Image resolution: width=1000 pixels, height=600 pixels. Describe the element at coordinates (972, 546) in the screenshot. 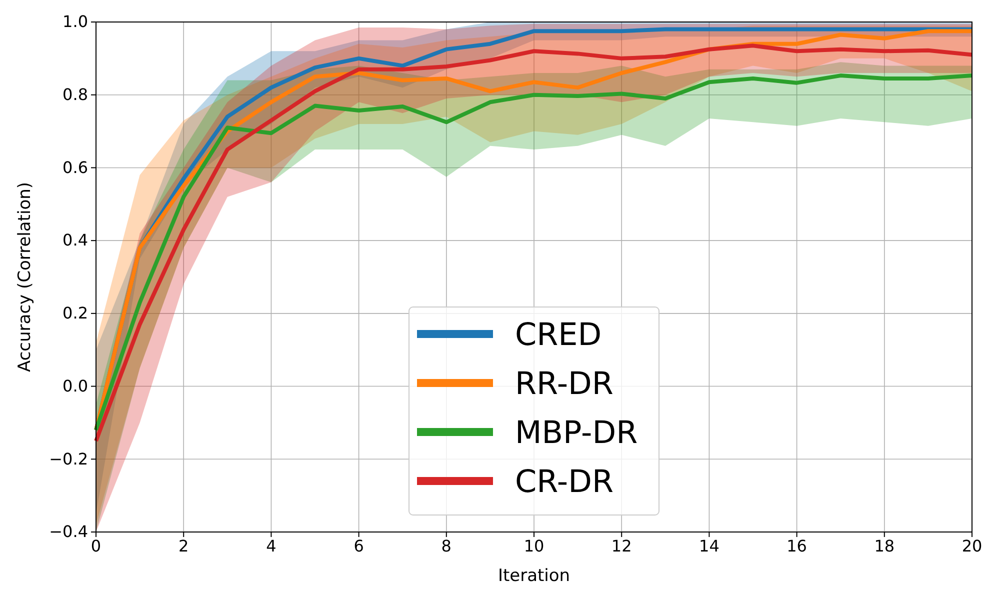

I see `x-tick-label: 20` at that location.